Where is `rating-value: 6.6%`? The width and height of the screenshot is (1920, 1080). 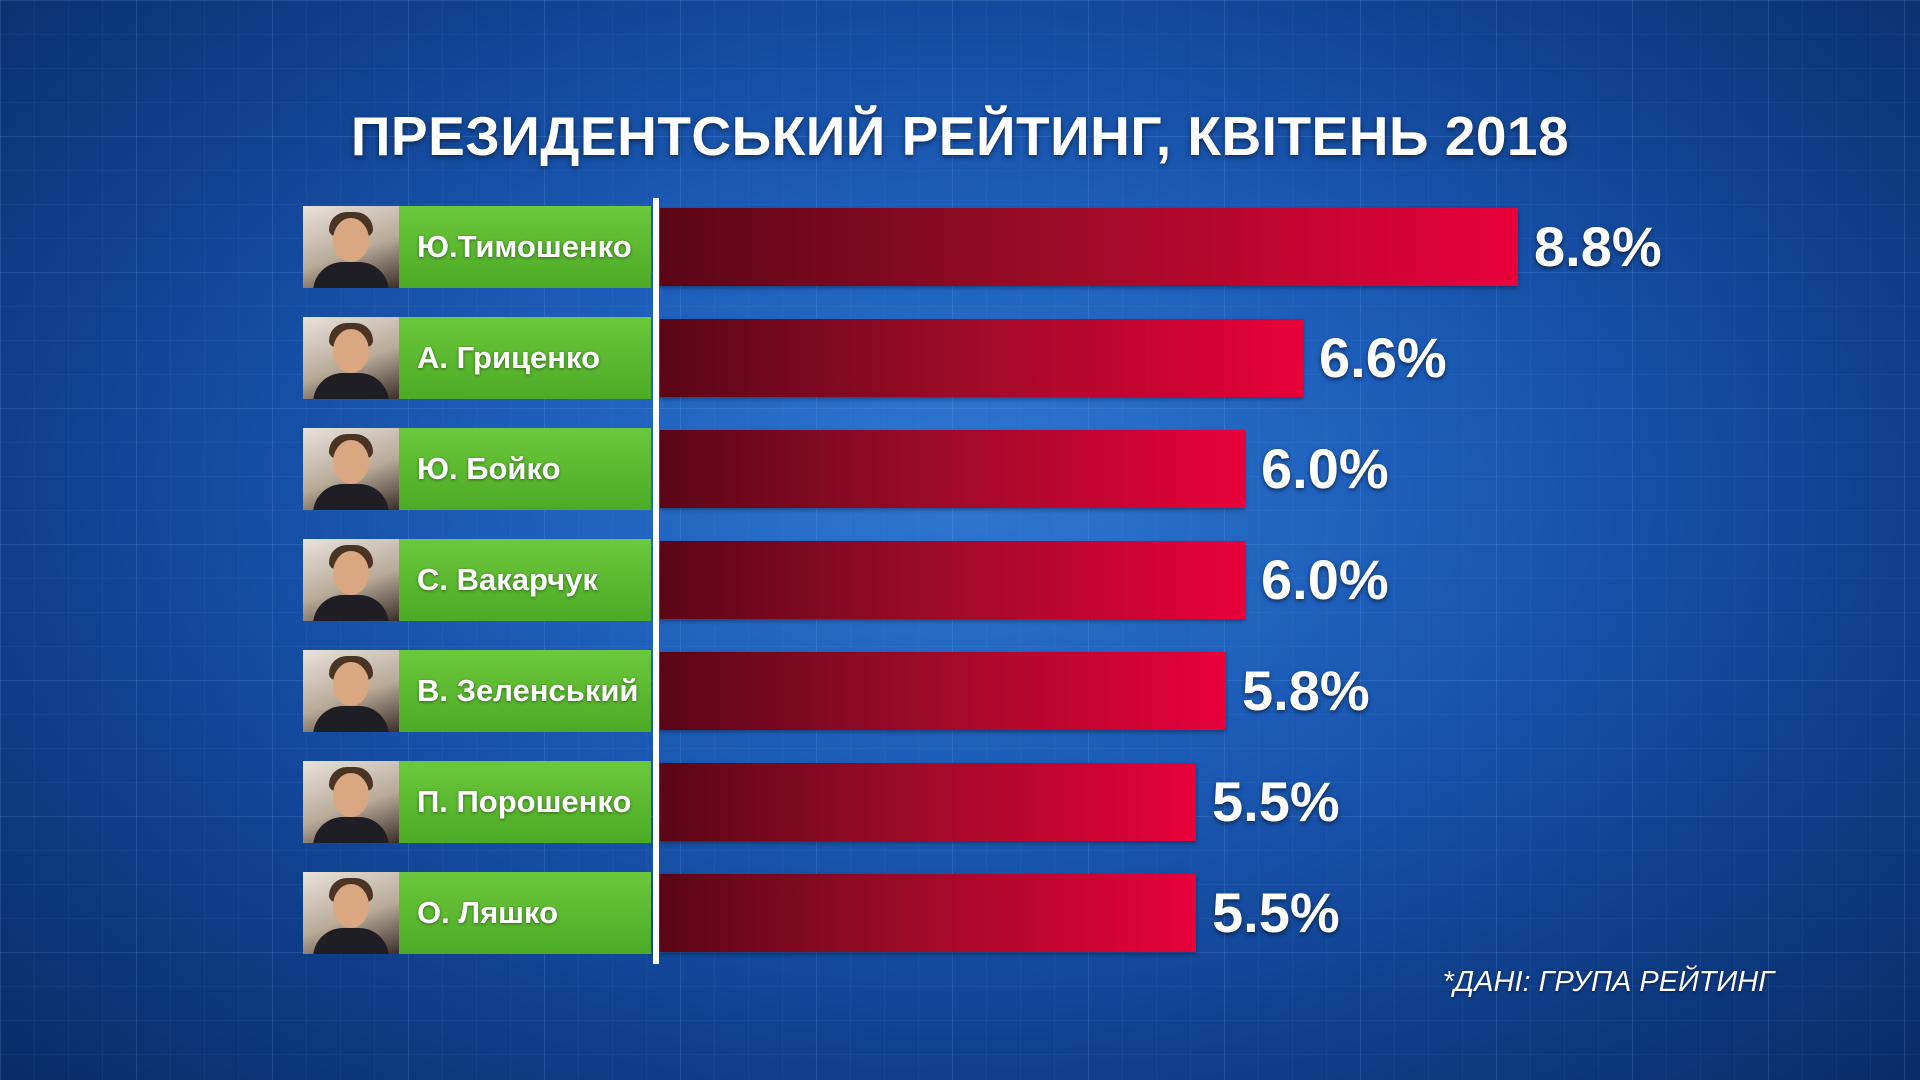
rating-value: 6.6% is located at coordinates (1383, 357).